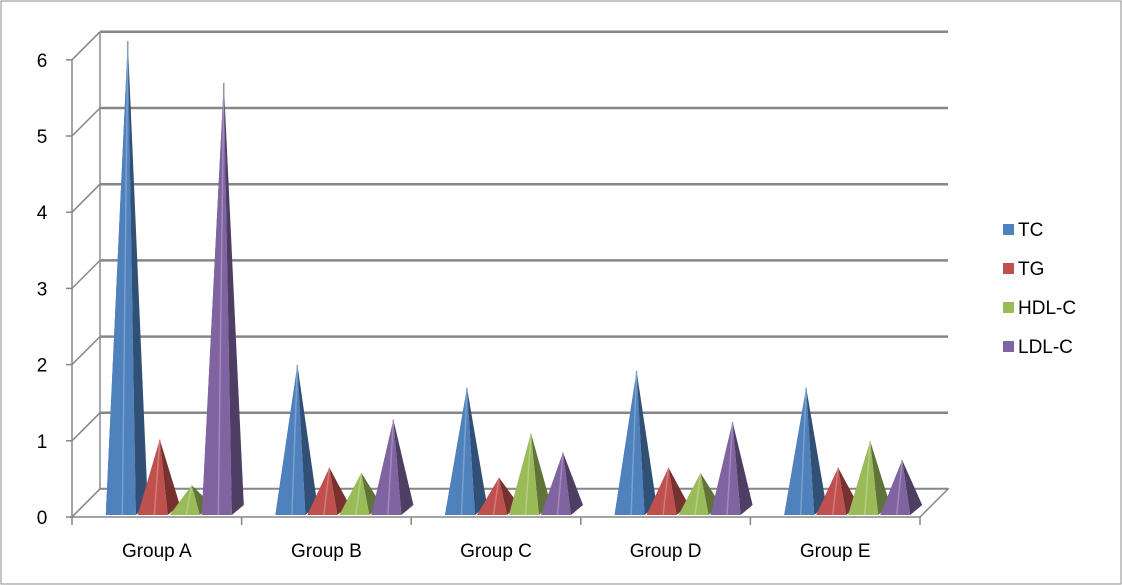 The image size is (1122, 585). What do you see at coordinates (496, 539) in the screenshot?
I see `x-axis: Group A Group B Group C Group D Group E` at bounding box center [496, 539].